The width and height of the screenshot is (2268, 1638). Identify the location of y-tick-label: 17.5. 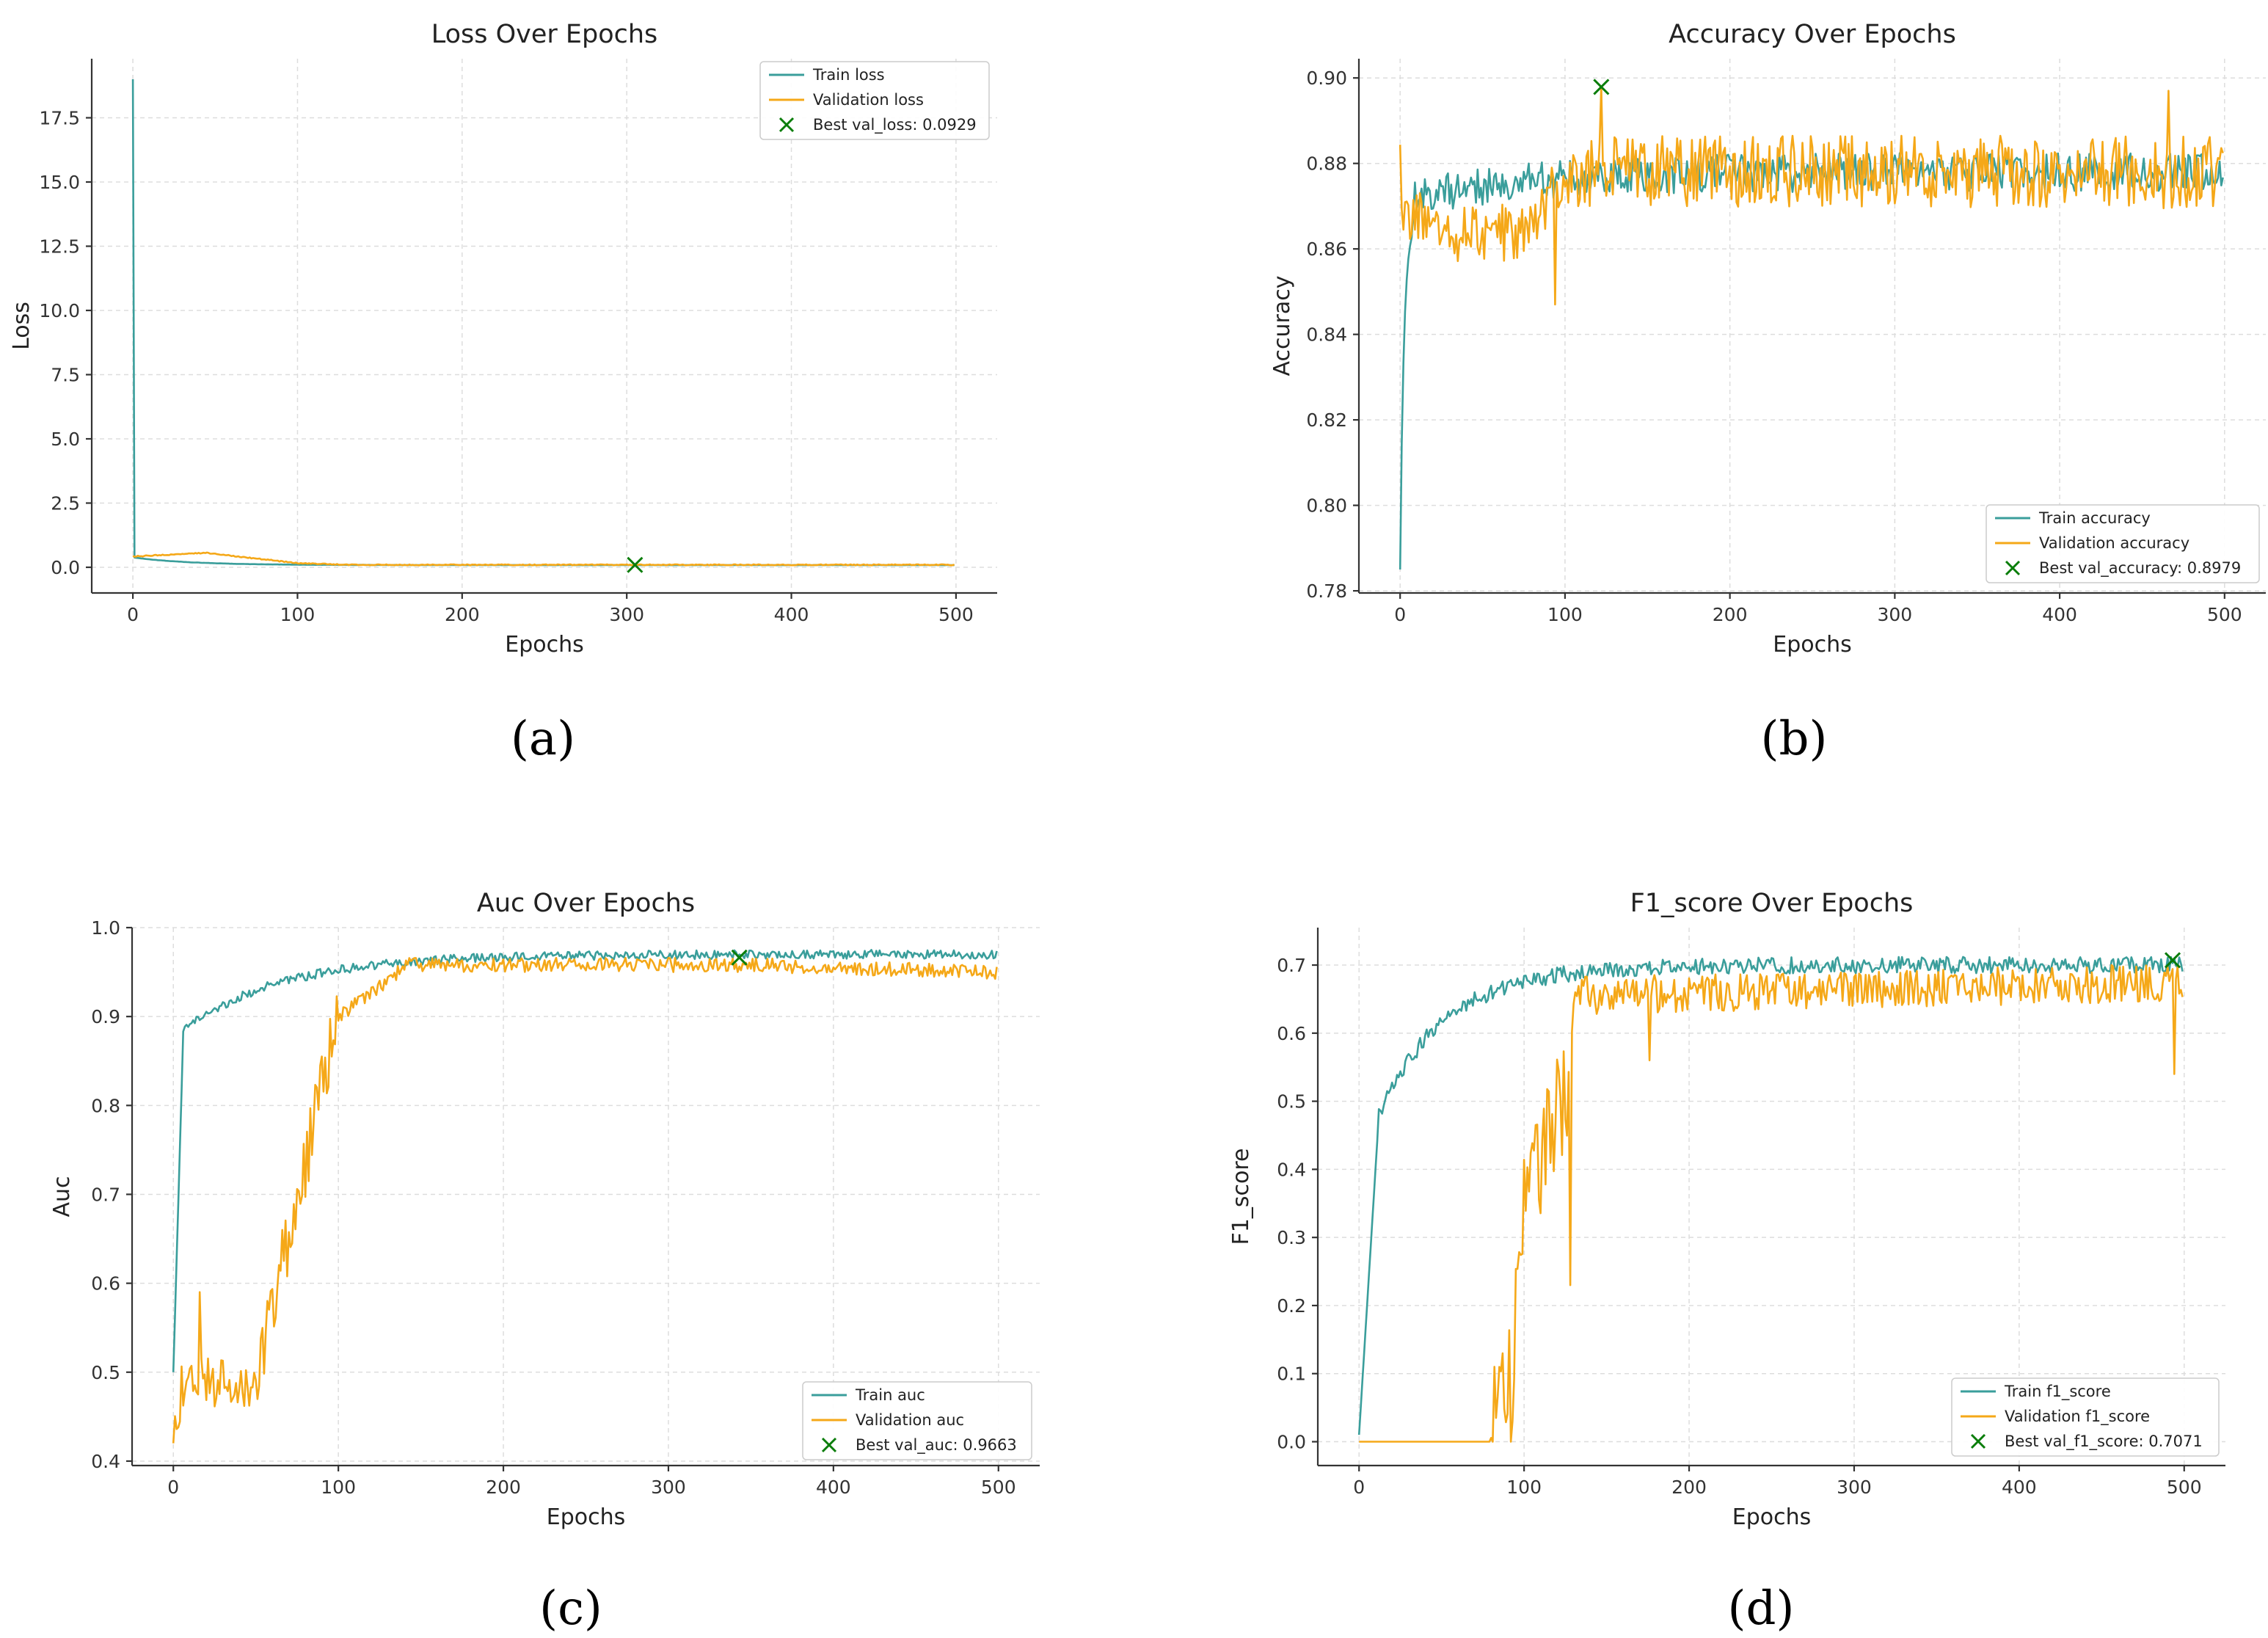
(60, 118).